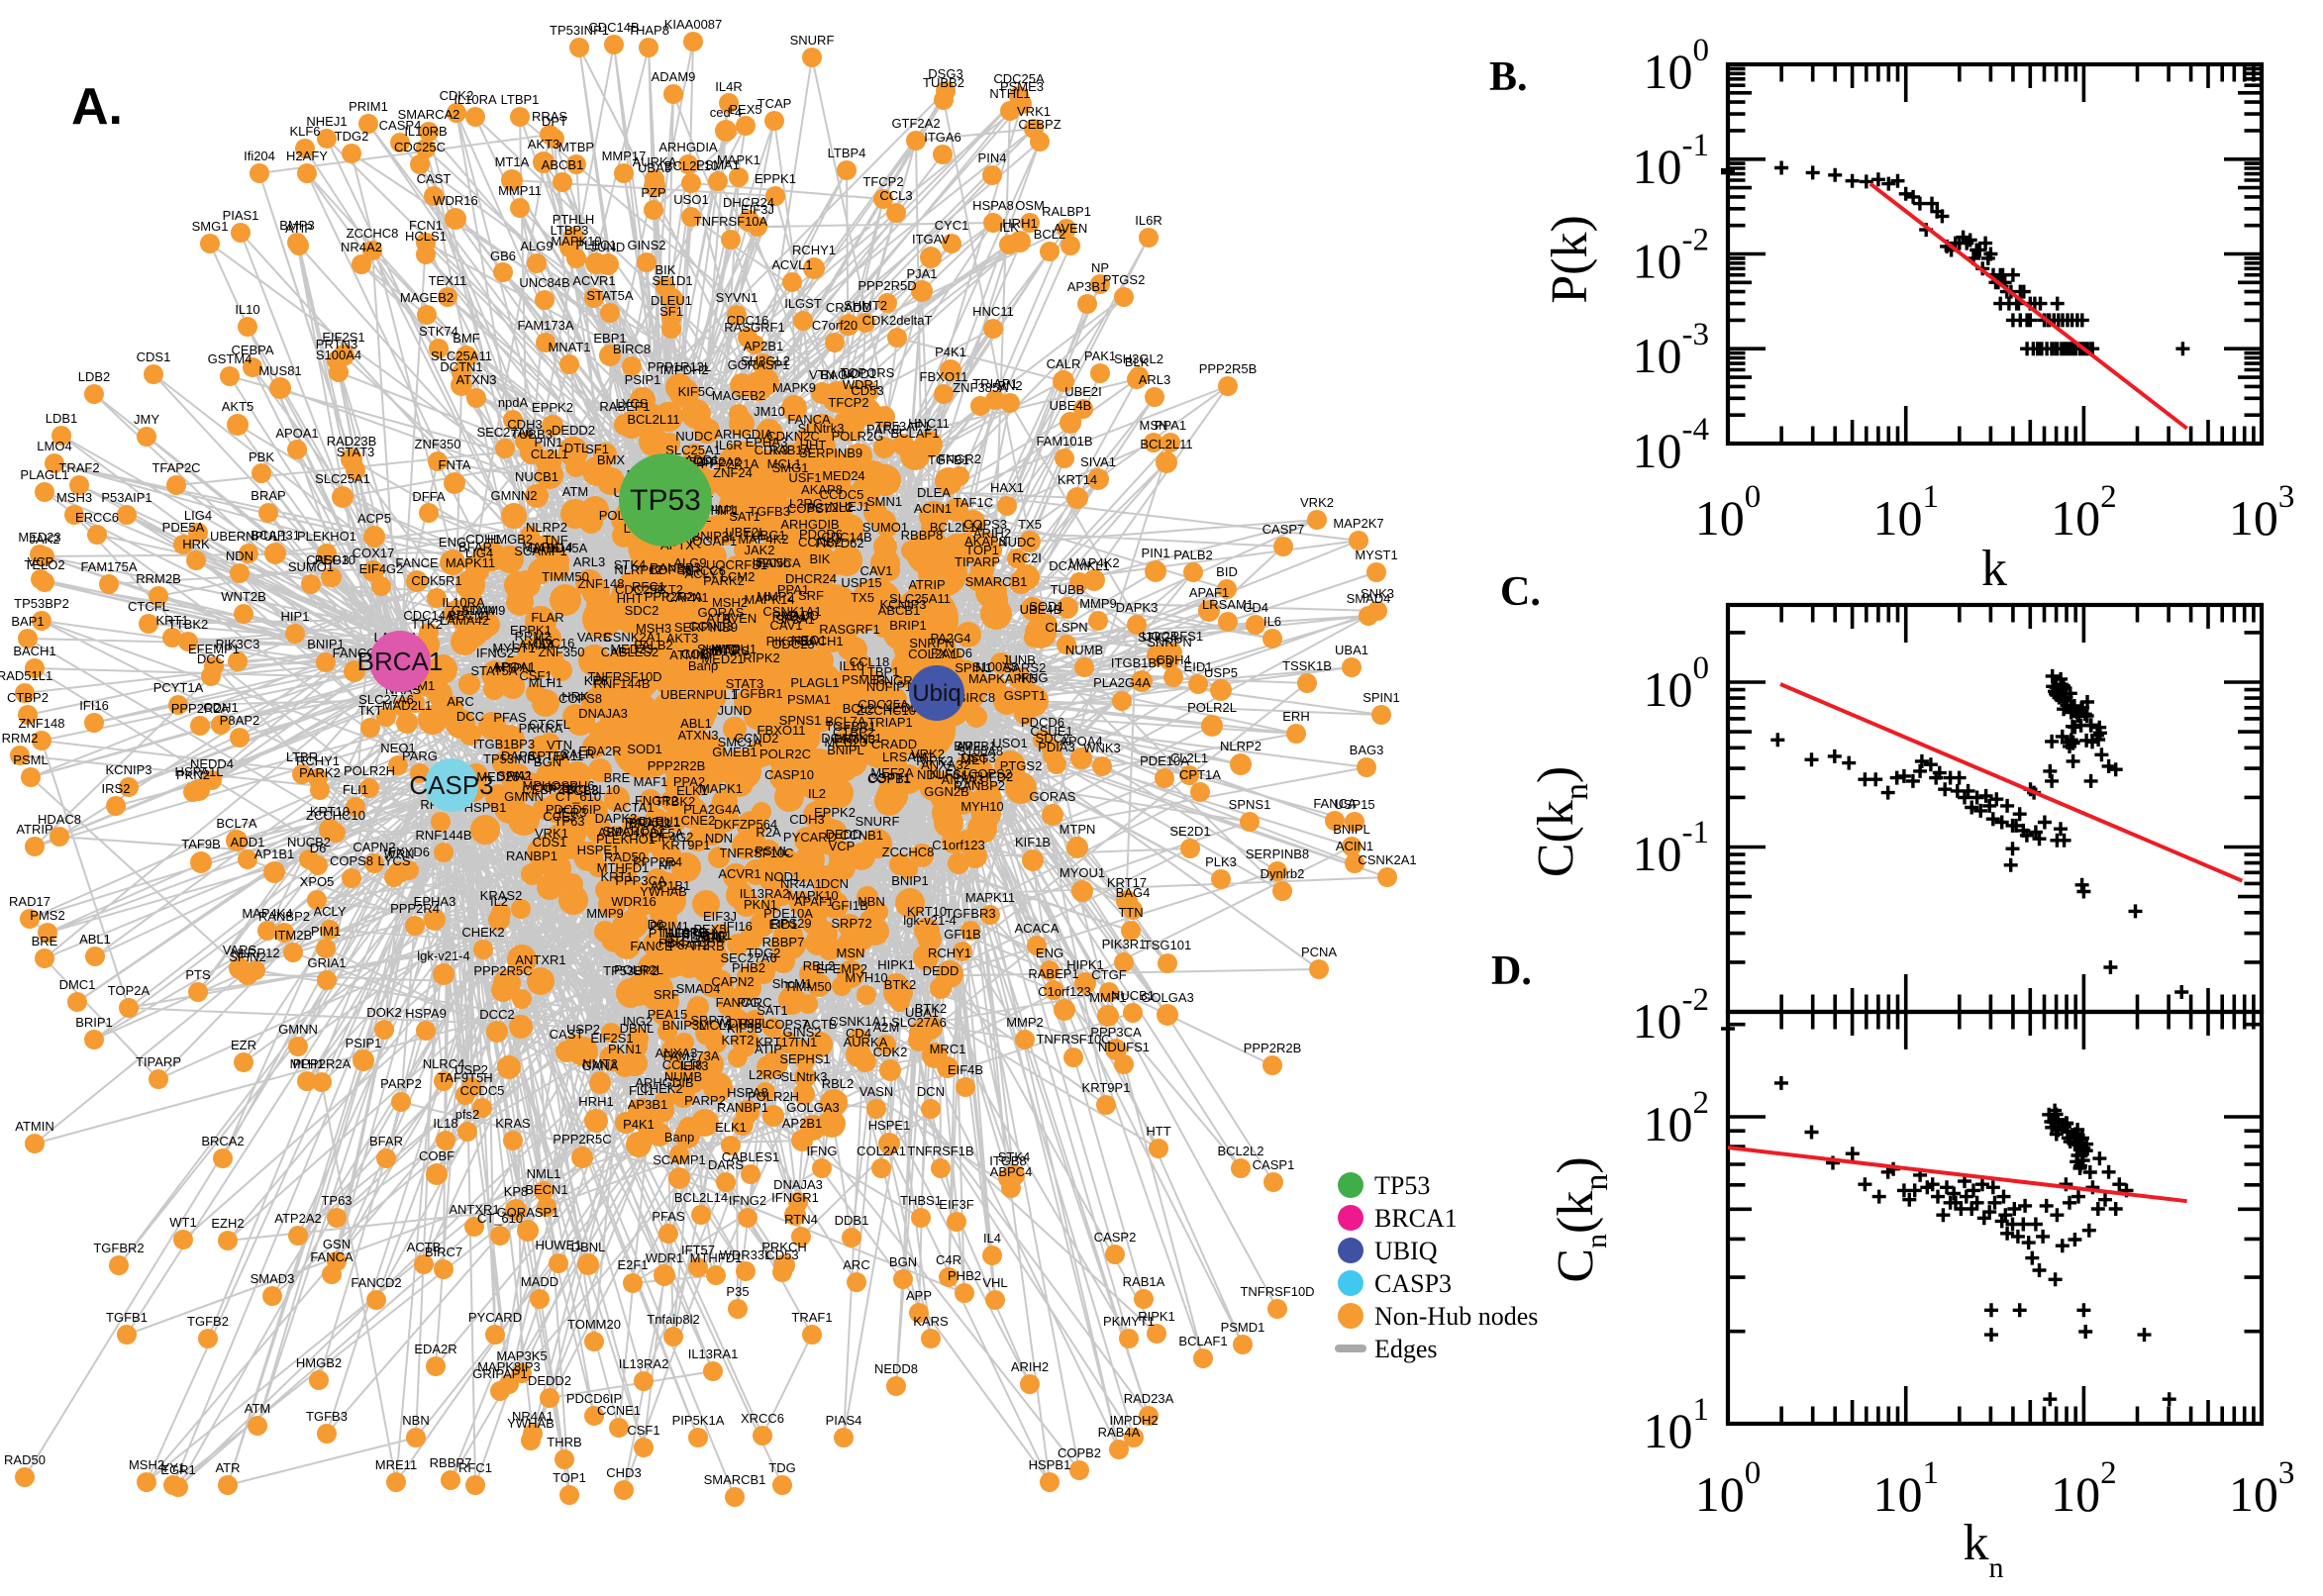 The height and width of the screenshot is (1596, 2323). Describe the element at coordinates (178, 687) in the screenshot. I see `svg-text: PCYT1A` at that location.